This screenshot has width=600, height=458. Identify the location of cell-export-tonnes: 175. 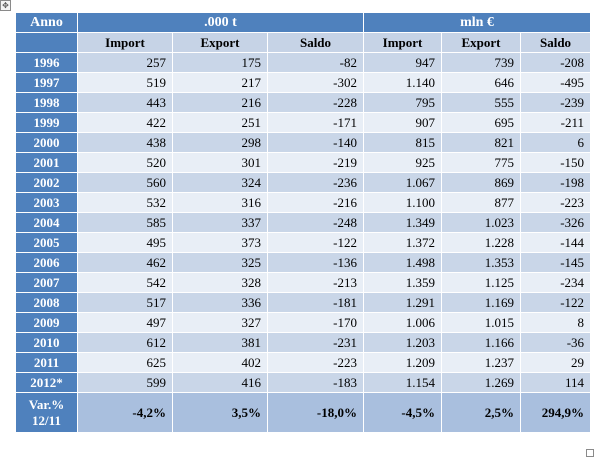
(220, 62).